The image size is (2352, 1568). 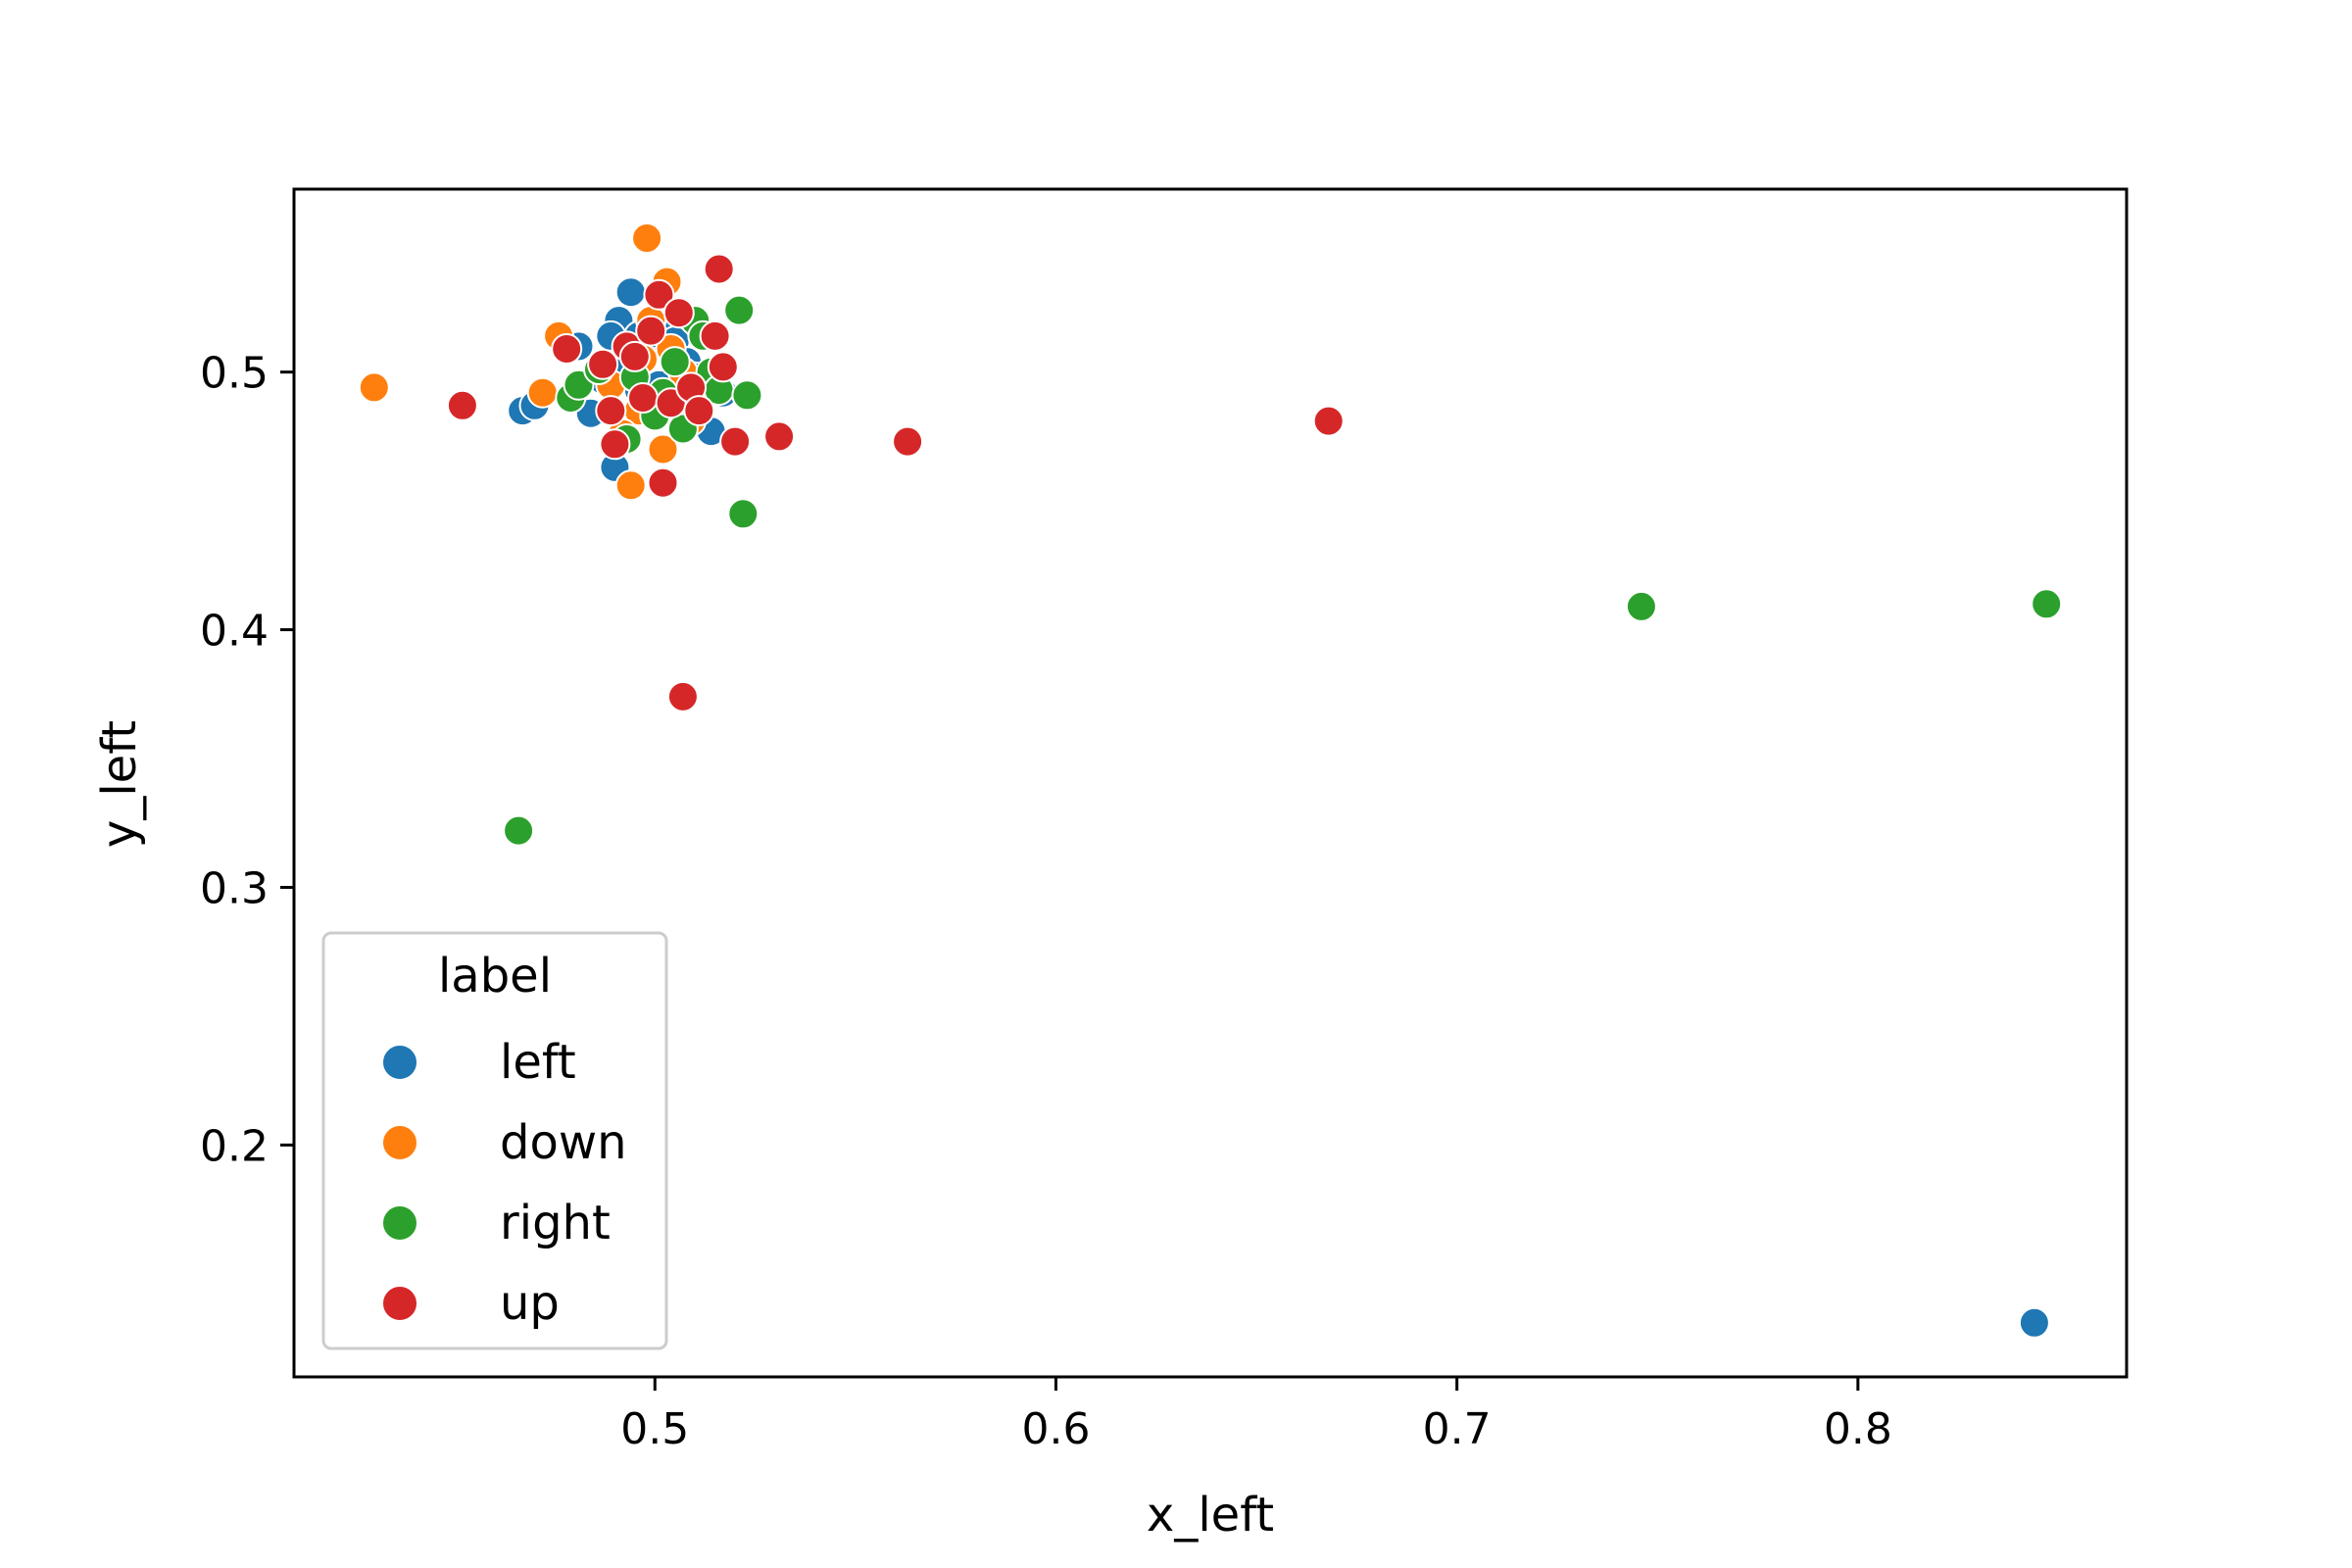 What do you see at coordinates (1858, 1429) in the screenshot?
I see `x-tick-label: 0.8` at bounding box center [1858, 1429].